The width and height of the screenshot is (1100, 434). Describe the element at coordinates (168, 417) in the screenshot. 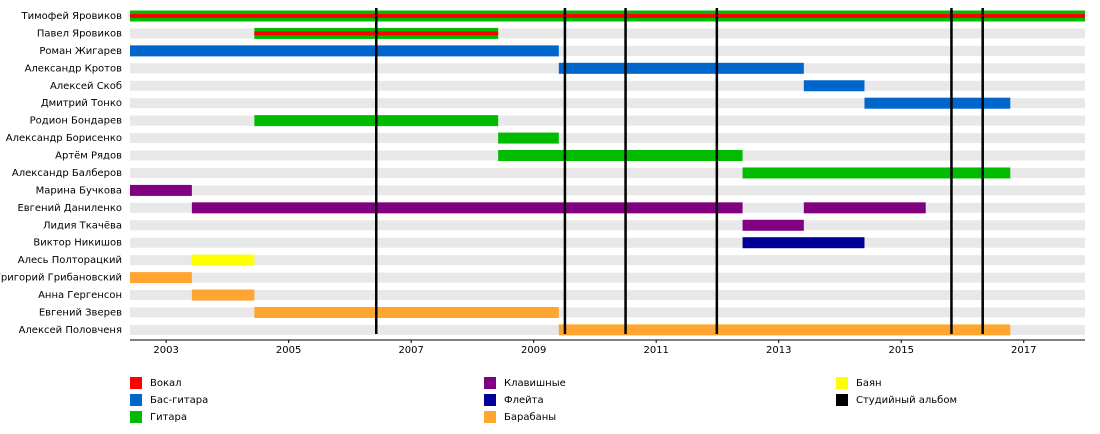

I see `legend-label: Гитара` at that location.